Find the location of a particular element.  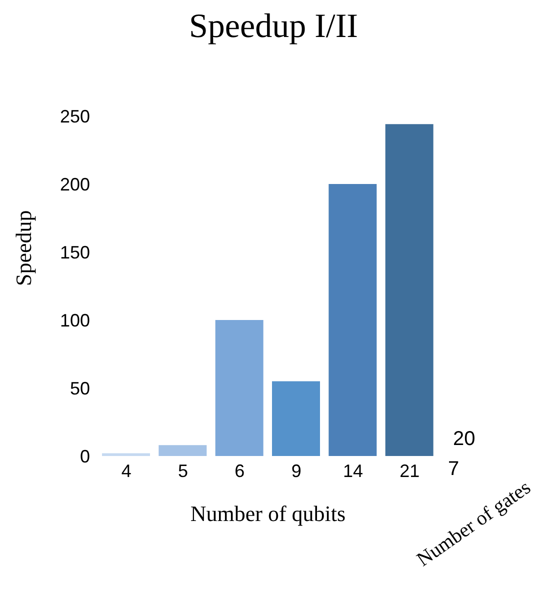

x-tick-label: 4 is located at coordinates (126, 470).